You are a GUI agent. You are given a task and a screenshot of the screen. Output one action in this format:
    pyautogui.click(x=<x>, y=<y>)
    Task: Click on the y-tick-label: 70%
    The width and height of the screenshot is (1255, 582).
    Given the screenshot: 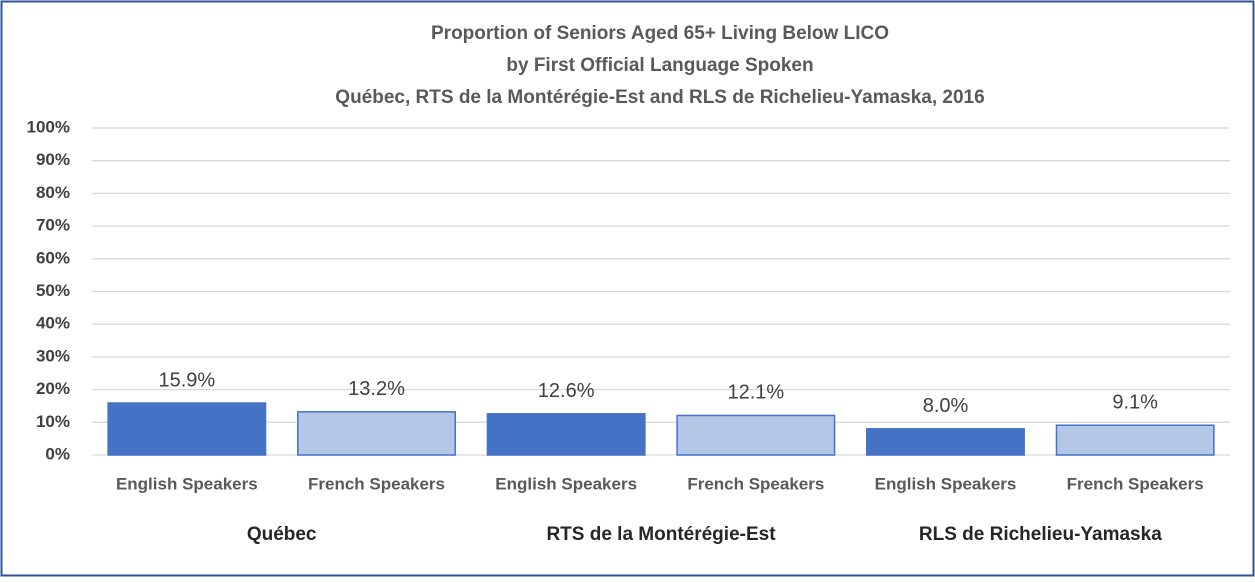 What is the action you would take?
    pyautogui.click(x=53, y=225)
    